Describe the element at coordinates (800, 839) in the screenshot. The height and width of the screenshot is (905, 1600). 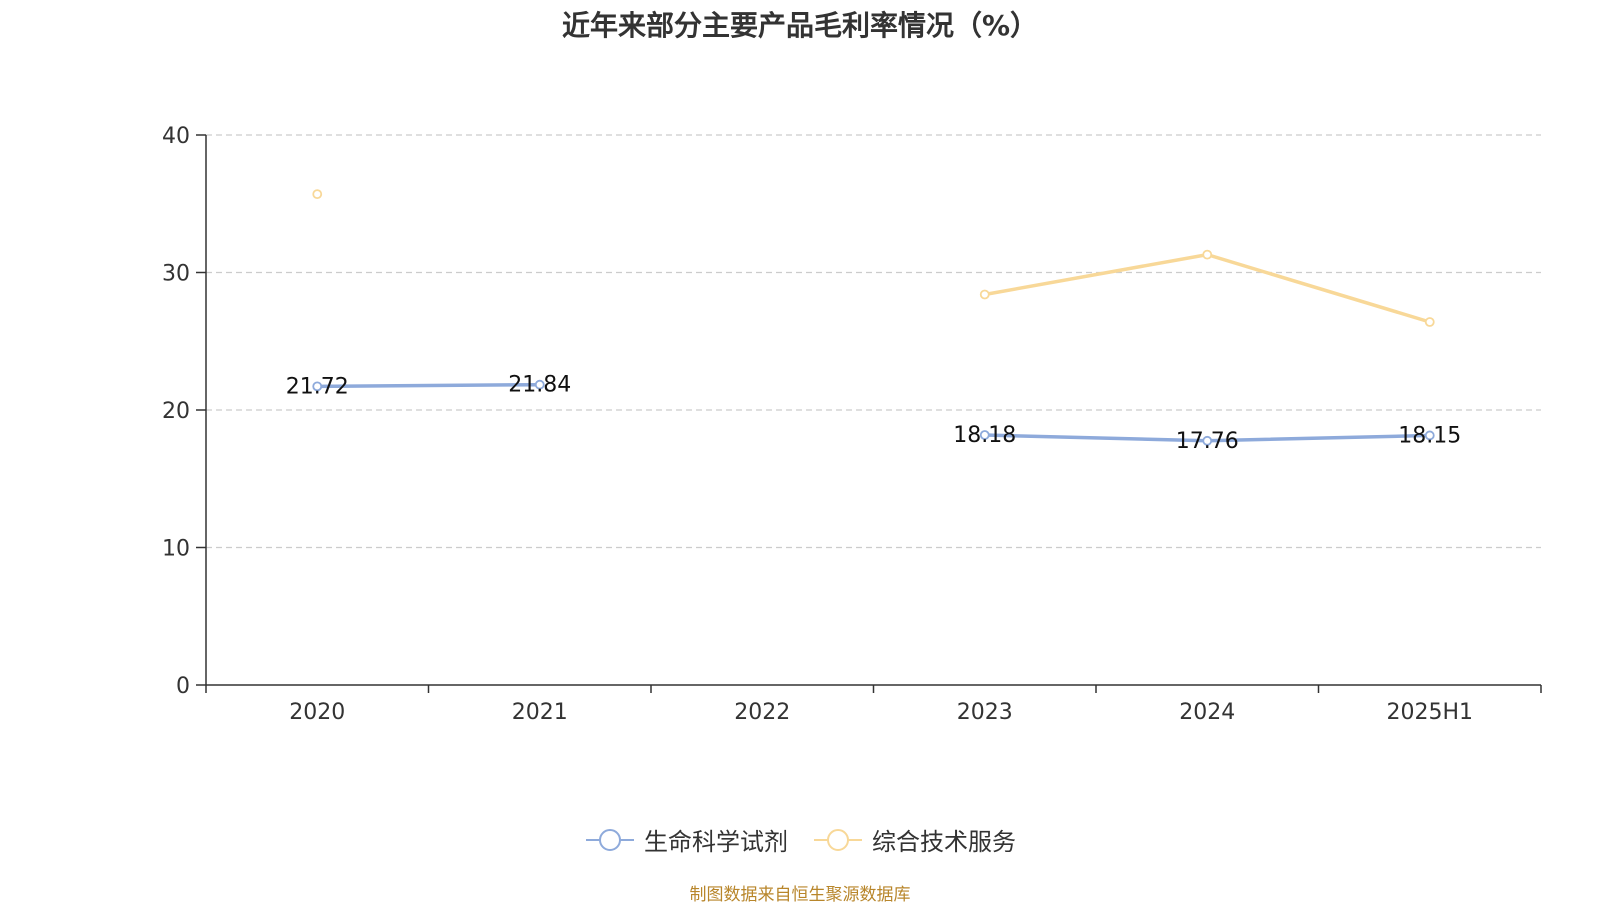
I see `legend: 生命科学试剂 综合技术服务` at that location.